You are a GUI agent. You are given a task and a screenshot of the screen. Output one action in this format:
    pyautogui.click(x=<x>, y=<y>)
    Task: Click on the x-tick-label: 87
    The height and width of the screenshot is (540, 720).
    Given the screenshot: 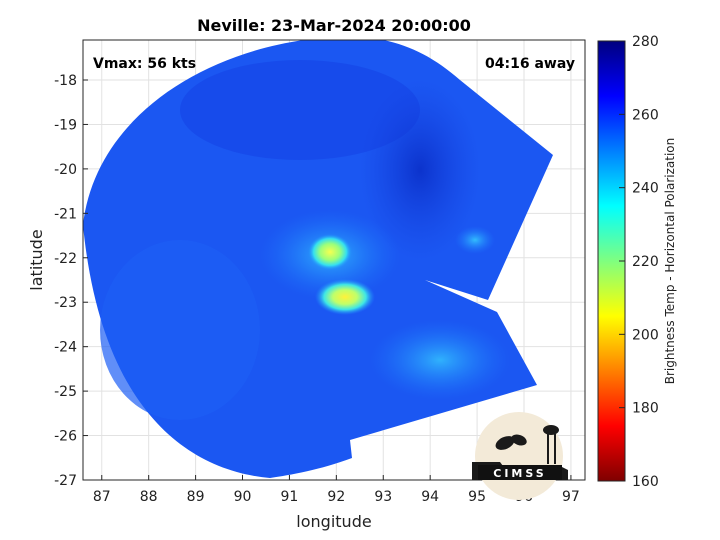 What is the action you would take?
    pyautogui.click(x=102, y=497)
    